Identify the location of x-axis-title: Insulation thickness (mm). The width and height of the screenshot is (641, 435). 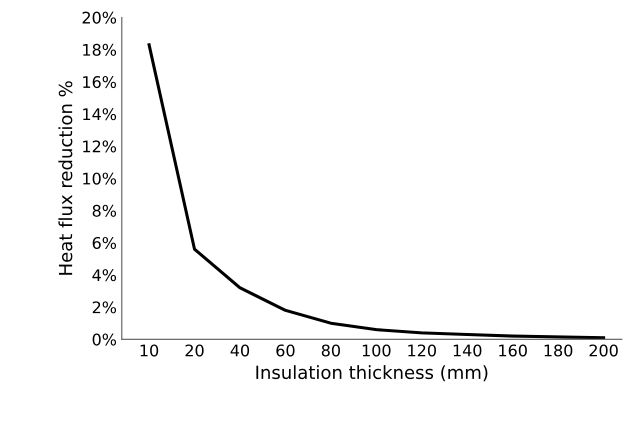
(372, 373).